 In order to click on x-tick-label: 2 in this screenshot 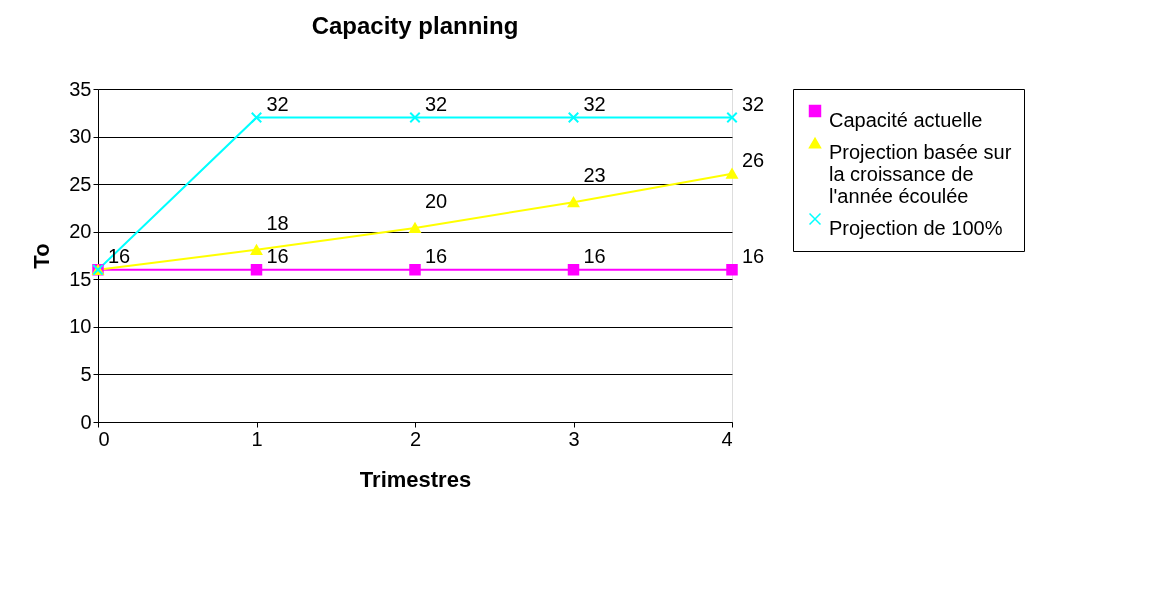, I will do `click(415, 438)`.